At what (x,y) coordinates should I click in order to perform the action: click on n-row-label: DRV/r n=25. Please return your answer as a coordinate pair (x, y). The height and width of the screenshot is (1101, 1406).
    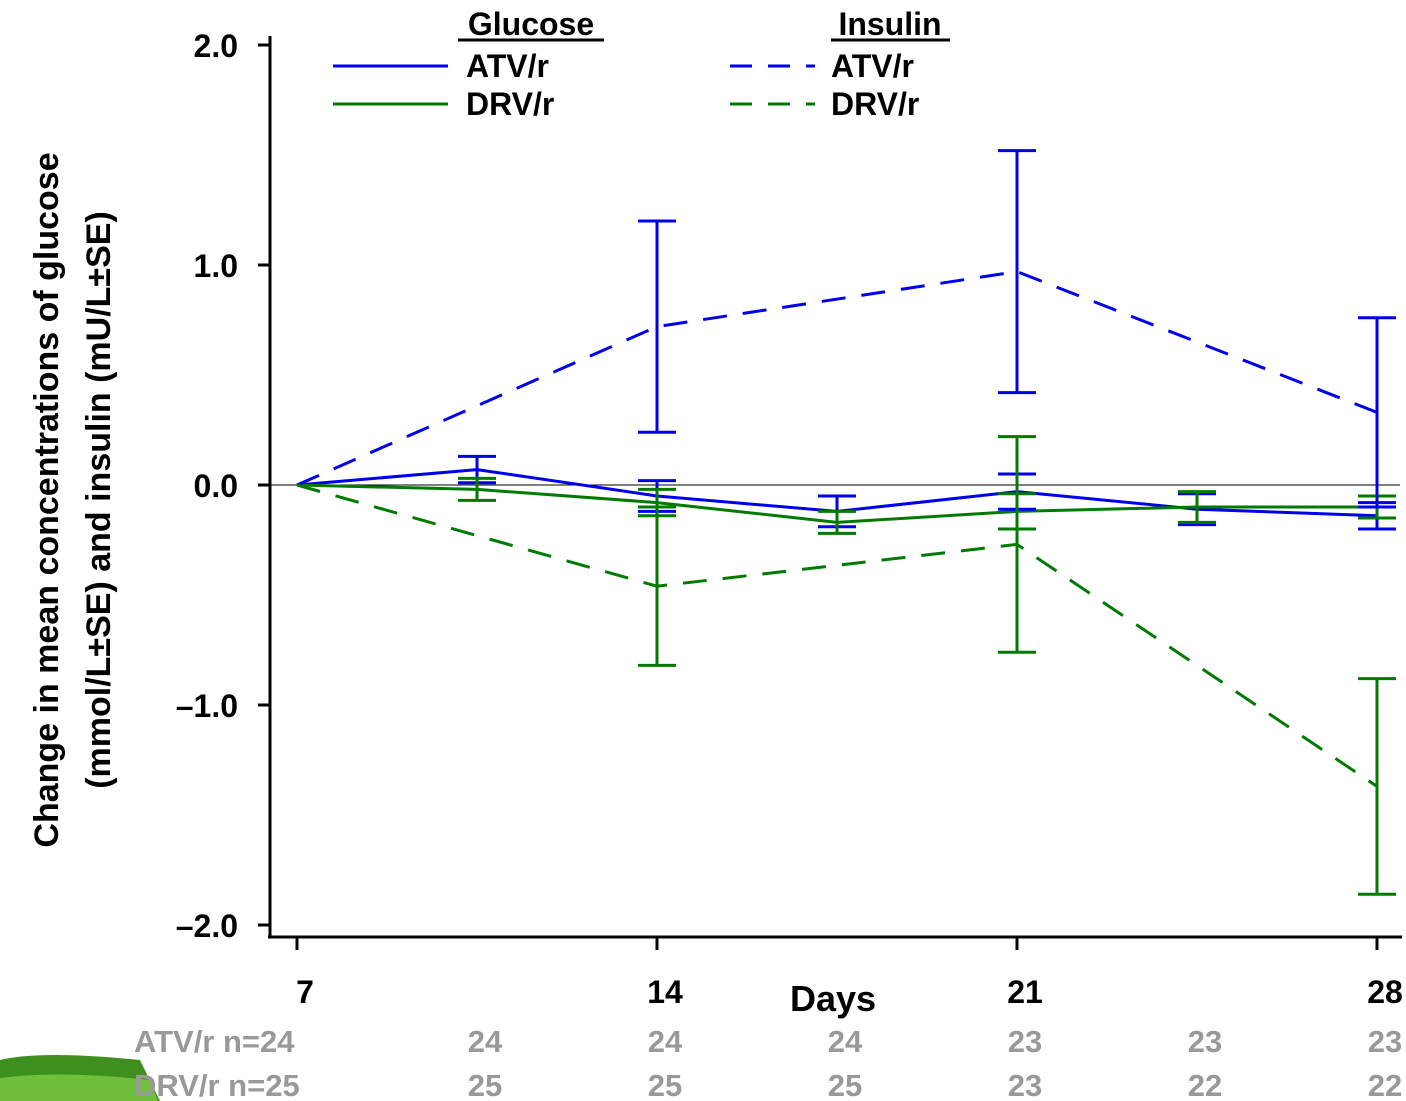
    Looking at the image, I should click on (217, 1084).